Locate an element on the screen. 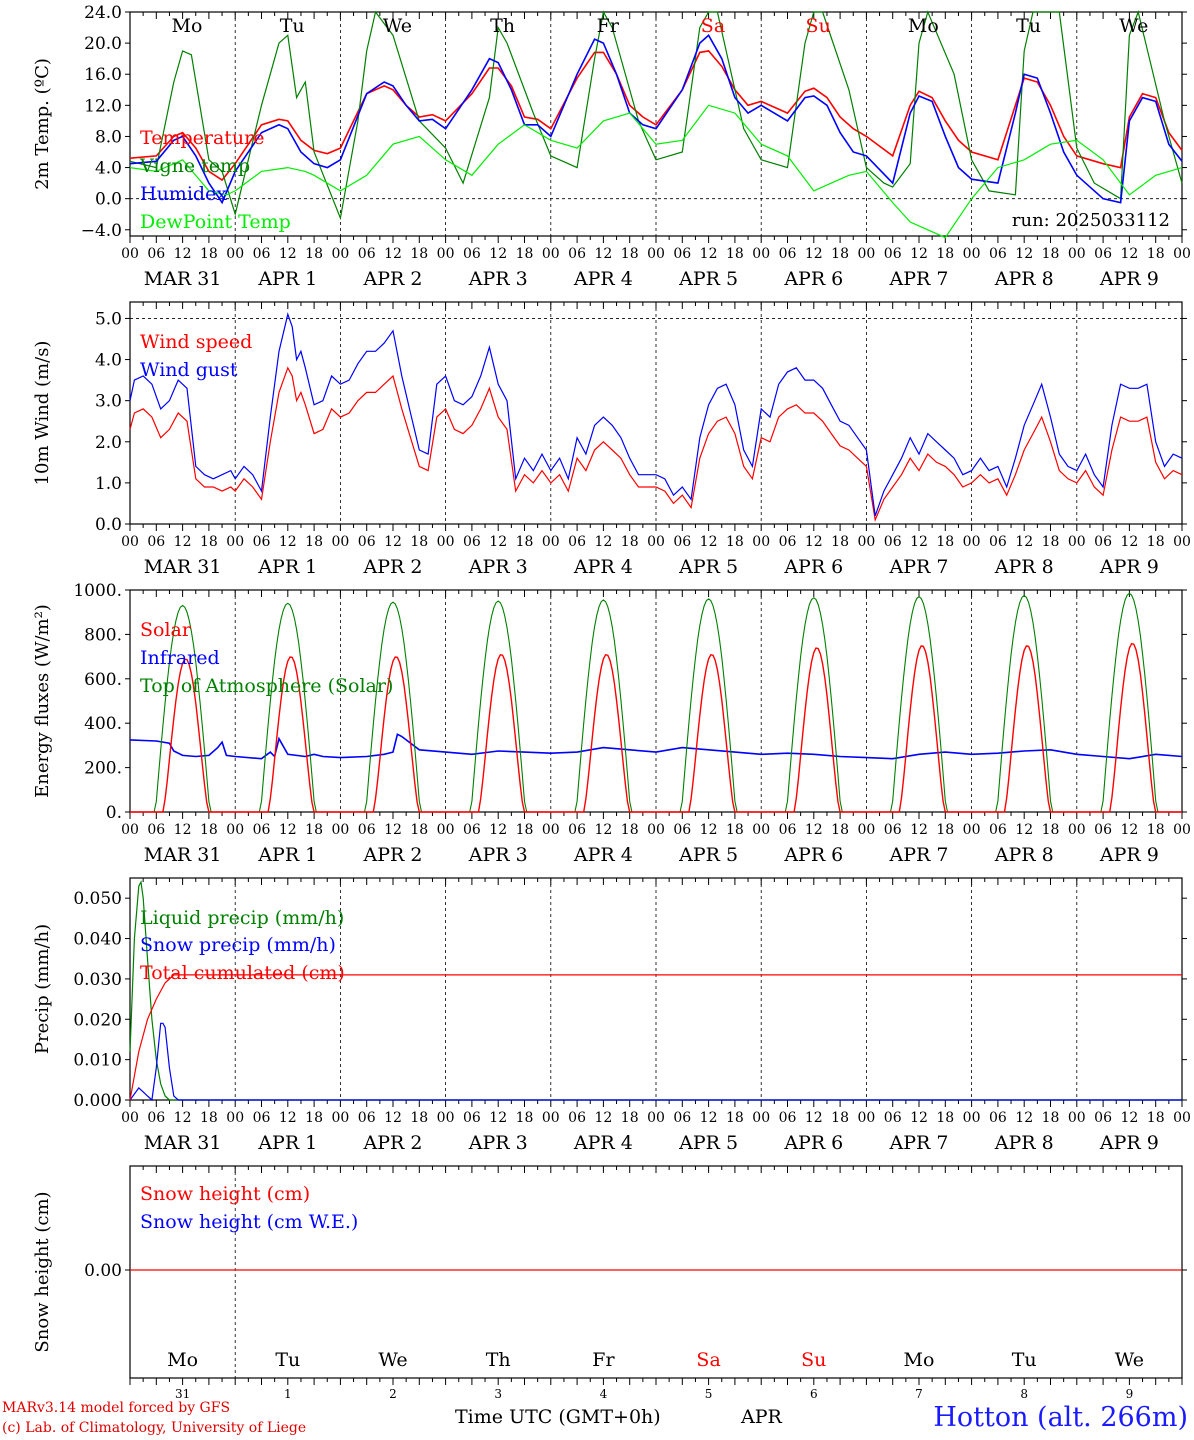 The height and width of the screenshot is (1440, 1194). weekday-label-bottom: Su is located at coordinates (813, 1360).